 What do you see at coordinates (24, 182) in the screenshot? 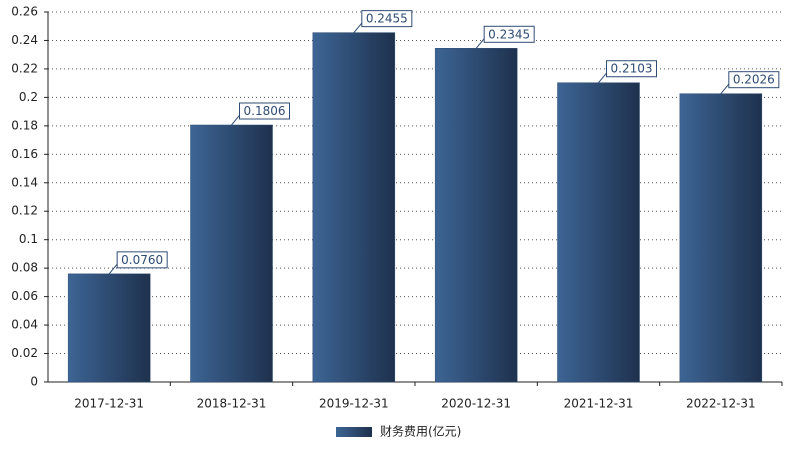
I see `y-tick-label: 0.14` at bounding box center [24, 182].